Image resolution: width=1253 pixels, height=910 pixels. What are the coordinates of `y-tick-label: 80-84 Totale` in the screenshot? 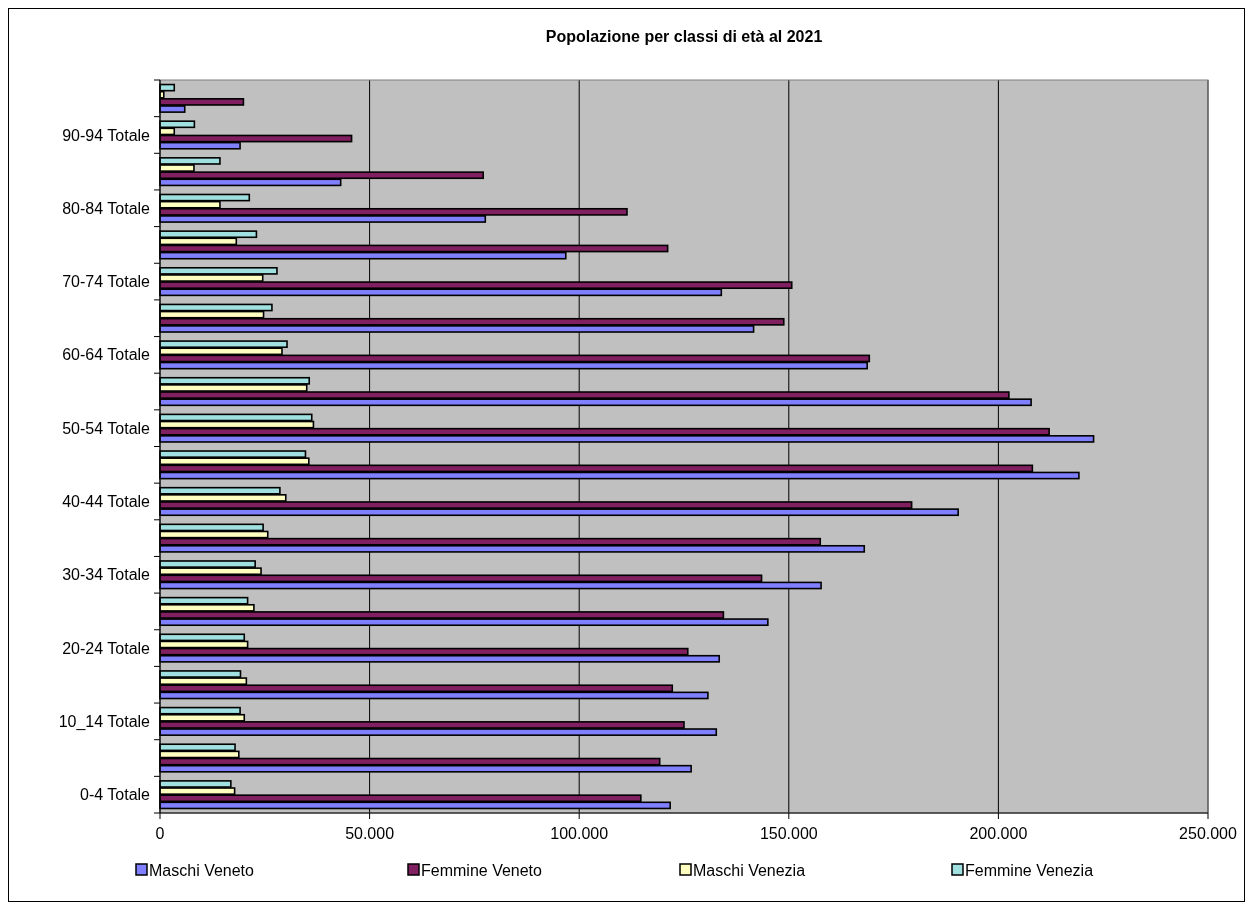 It's located at (106, 208).